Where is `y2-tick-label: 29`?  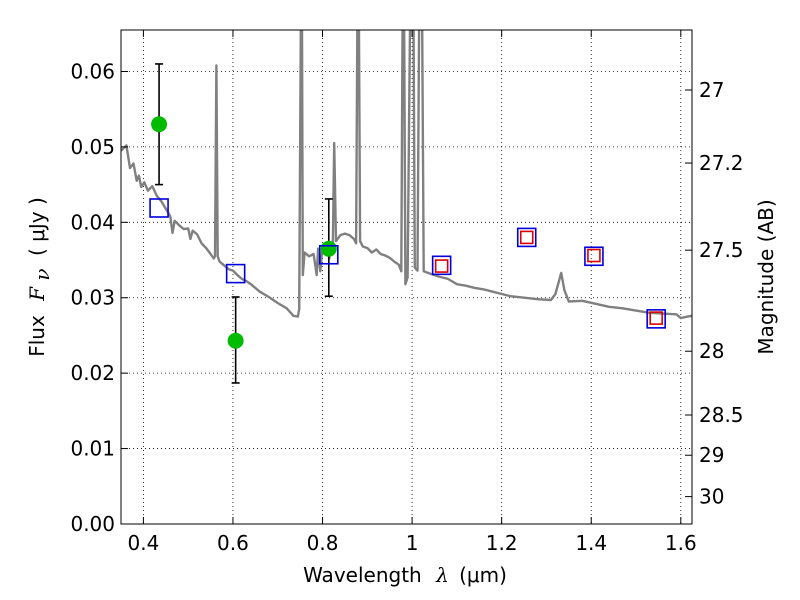 y2-tick-label: 29 is located at coordinates (711, 455).